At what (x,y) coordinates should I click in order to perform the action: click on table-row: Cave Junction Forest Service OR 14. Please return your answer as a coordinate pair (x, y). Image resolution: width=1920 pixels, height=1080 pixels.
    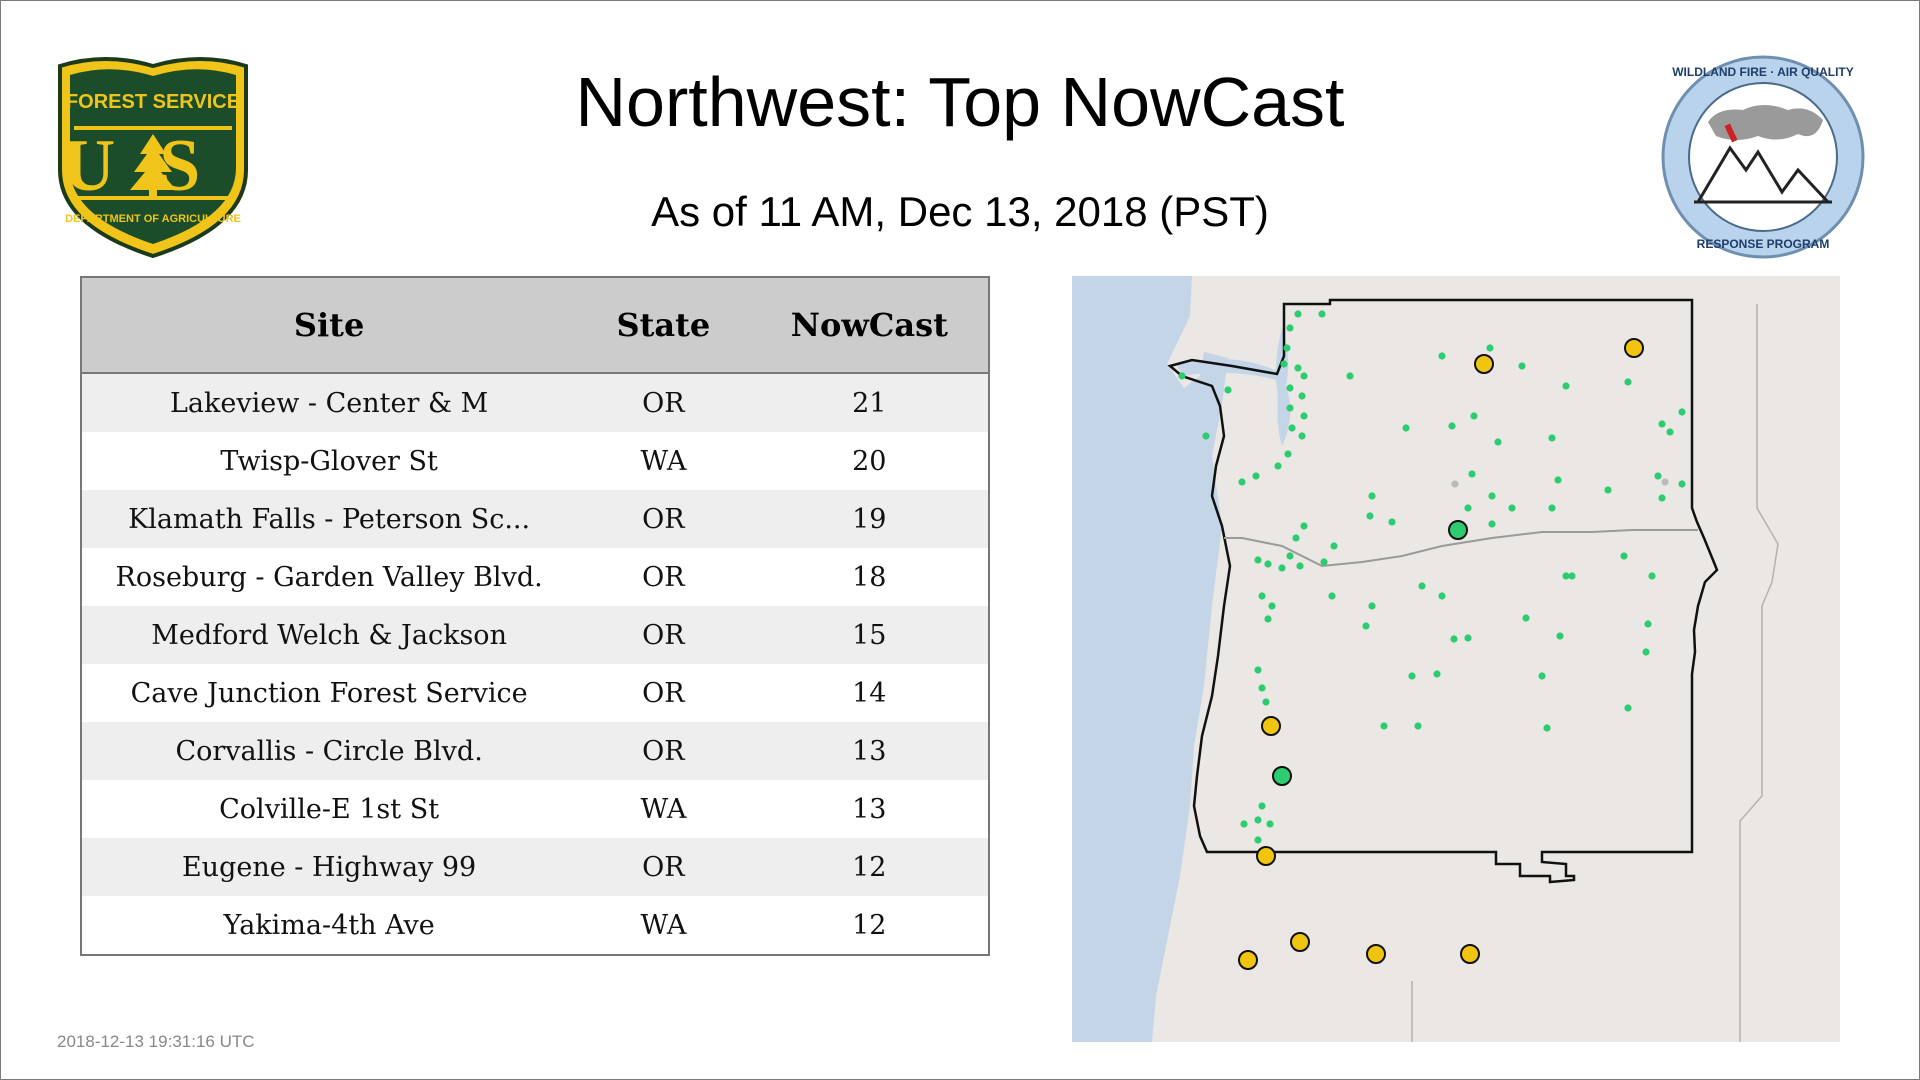
    Looking at the image, I should click on (535, 693).